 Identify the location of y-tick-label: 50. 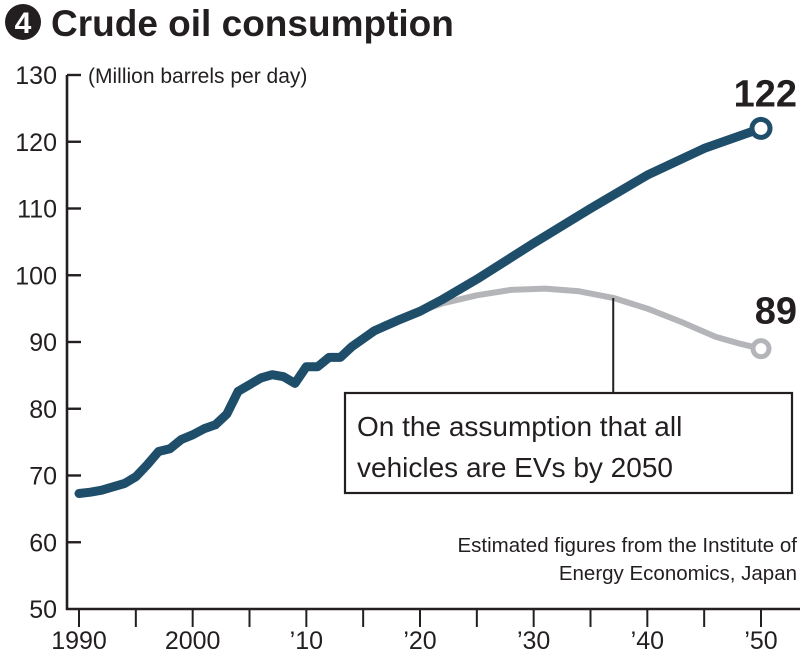
(43, 610).